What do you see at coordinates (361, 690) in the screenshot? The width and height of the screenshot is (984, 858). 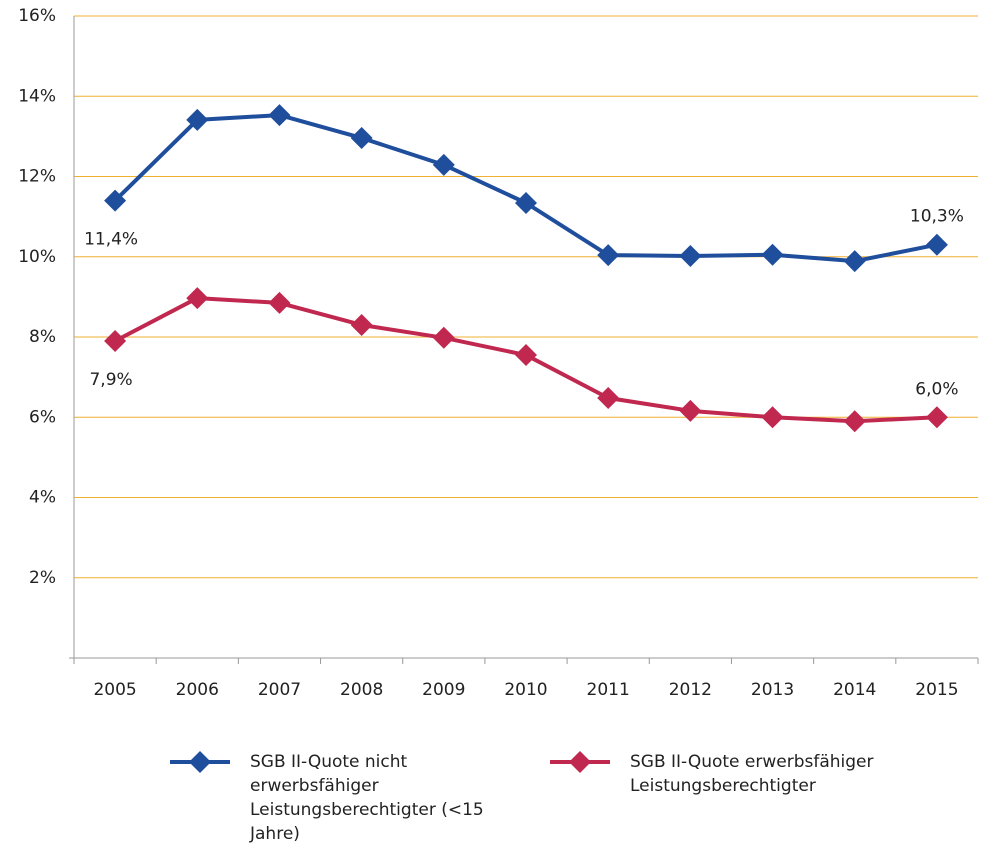 I see `x-tick-label: 2008` at bounding box center [361, 690].